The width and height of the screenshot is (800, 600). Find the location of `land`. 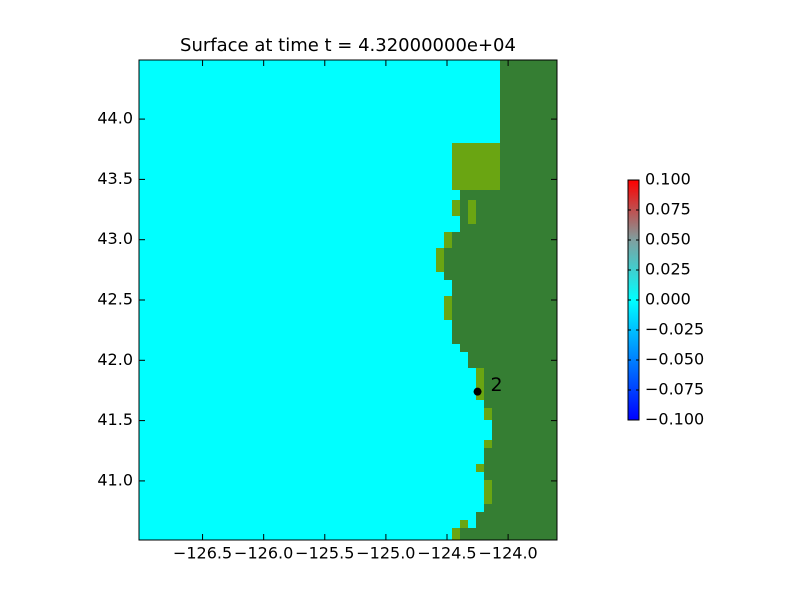

land is located at coordinates (500, 300).